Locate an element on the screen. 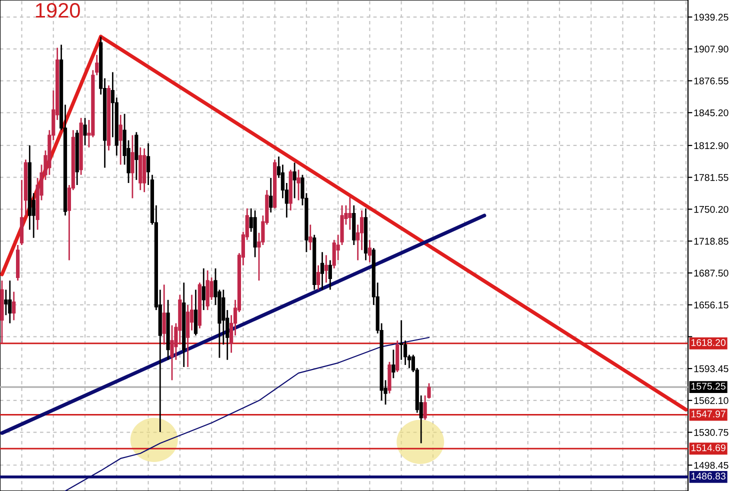 This screenshot has height=491, width=733. y-tick-label: 1562.10 is located at coordinates (711, 400).